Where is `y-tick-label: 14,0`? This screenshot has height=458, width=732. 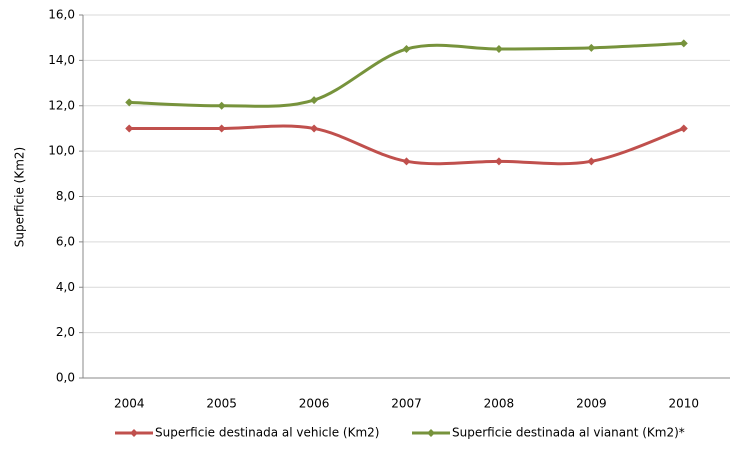
y-tick-label: 14,0 is located at coordinates (61, 60).